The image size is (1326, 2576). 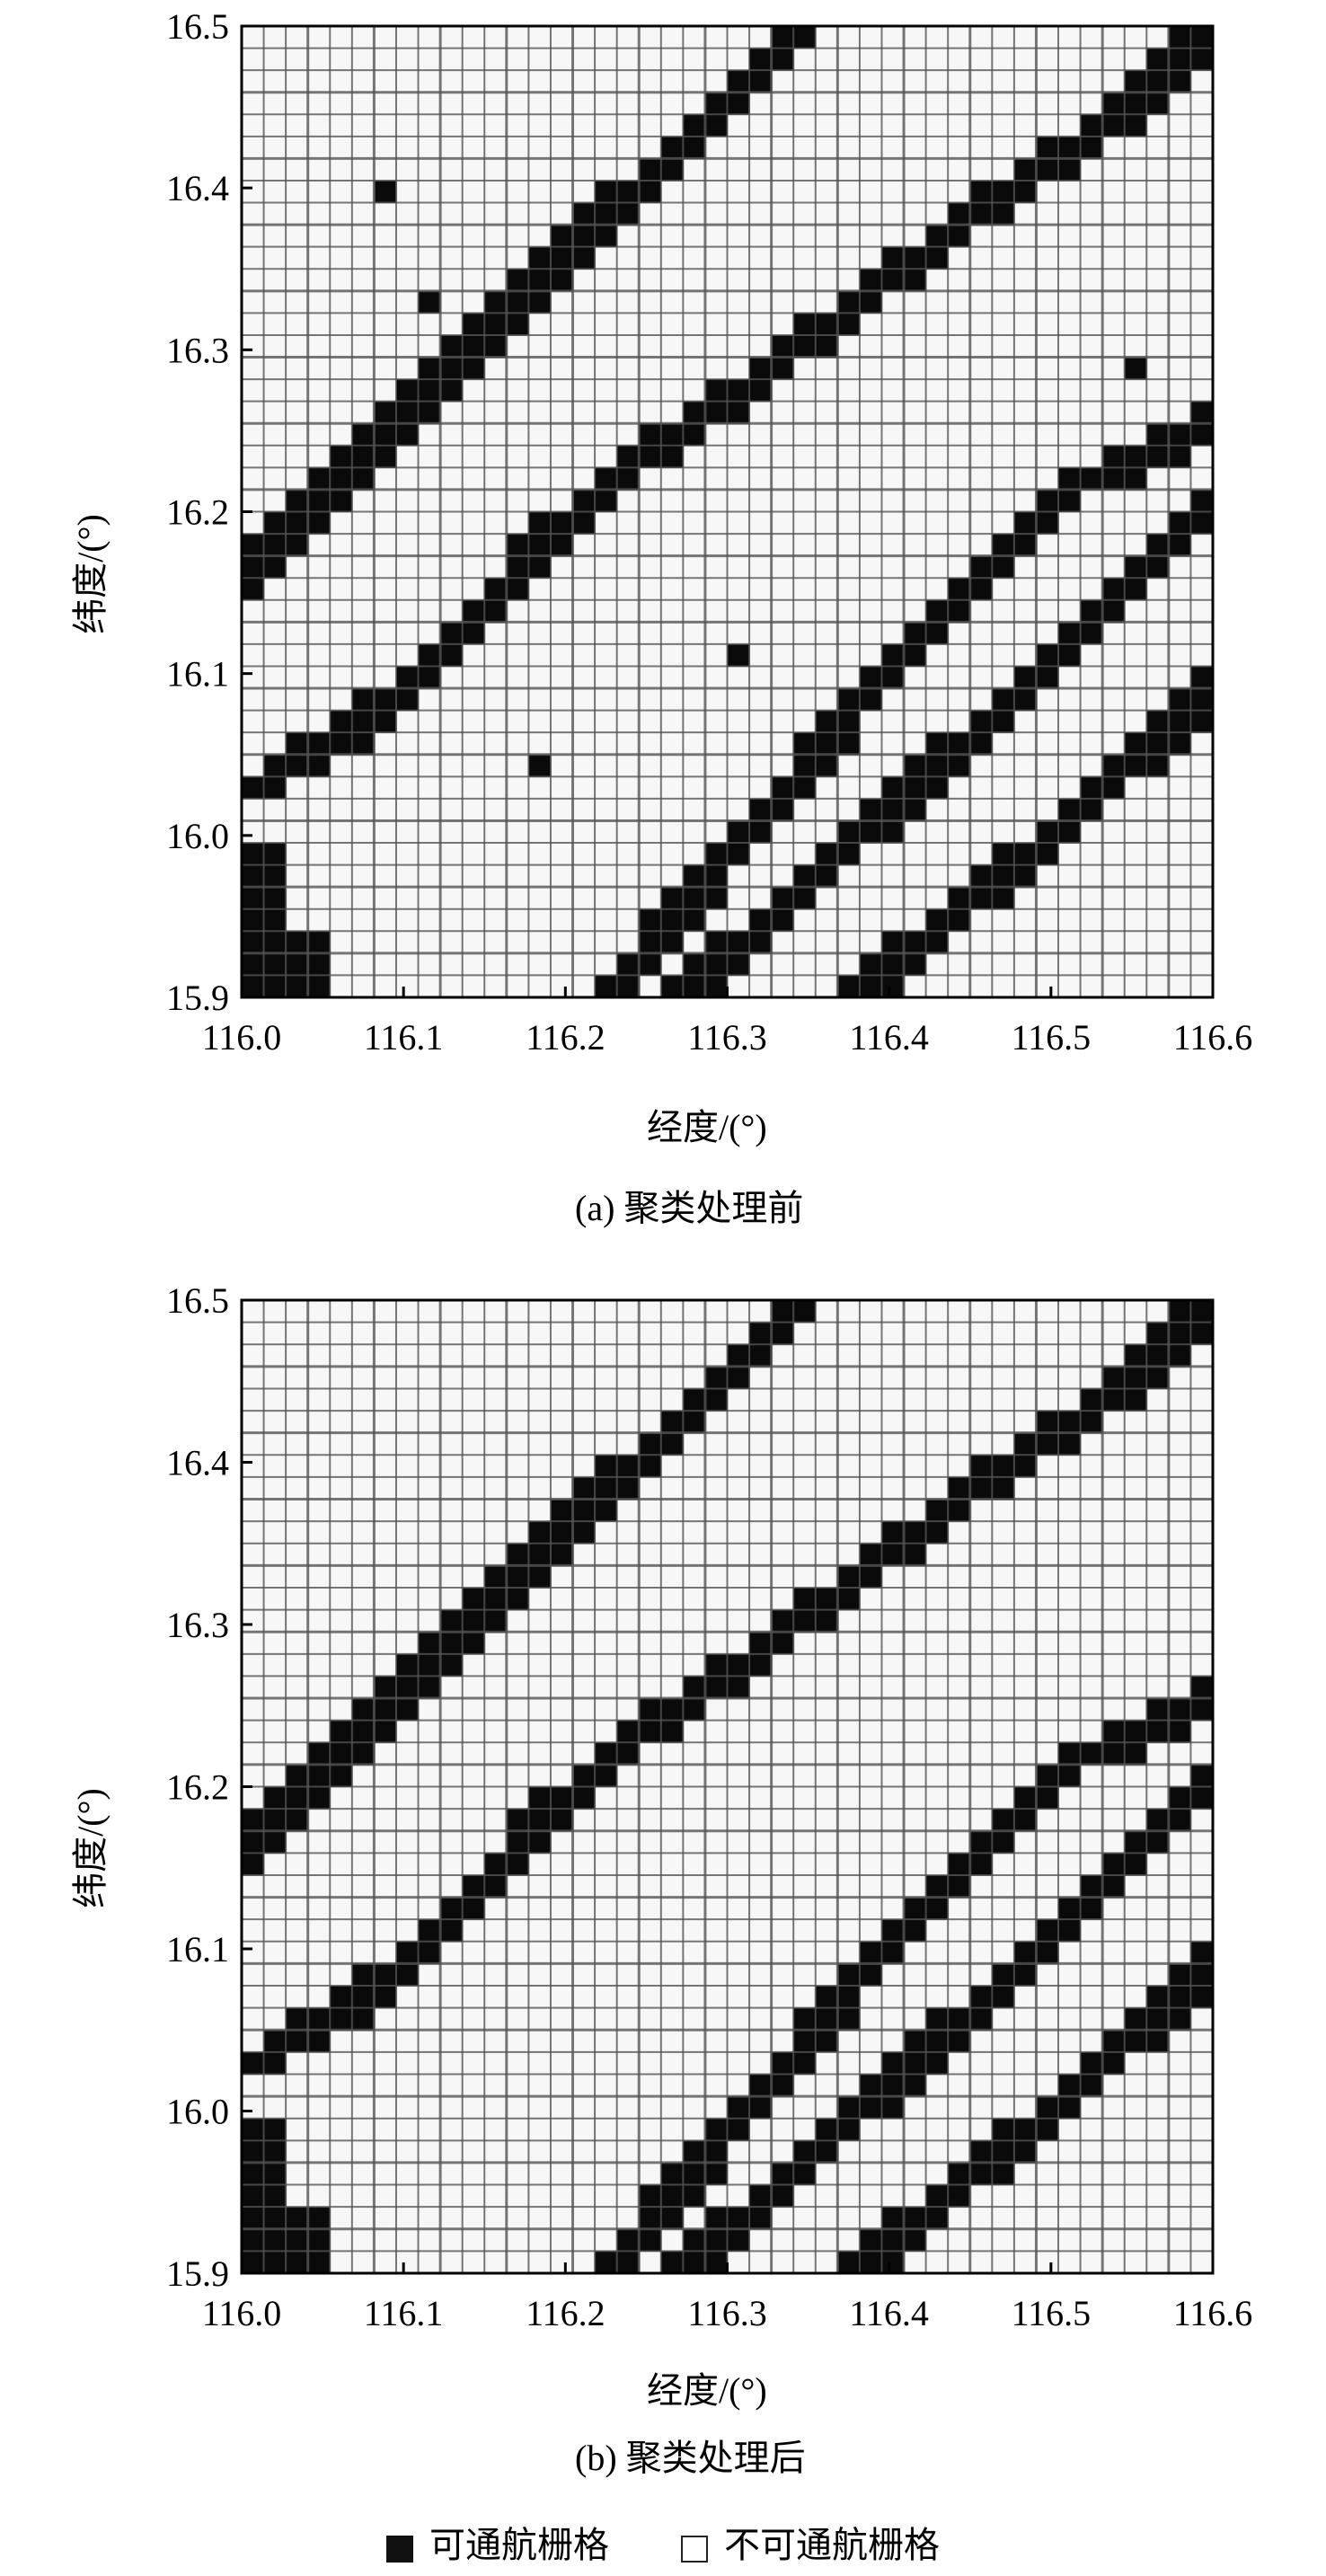 What do you see at coordinates (197, 1300) in the screenshot?
I see `y-tick-label: 16.5` at bounding box center [197, 1300].